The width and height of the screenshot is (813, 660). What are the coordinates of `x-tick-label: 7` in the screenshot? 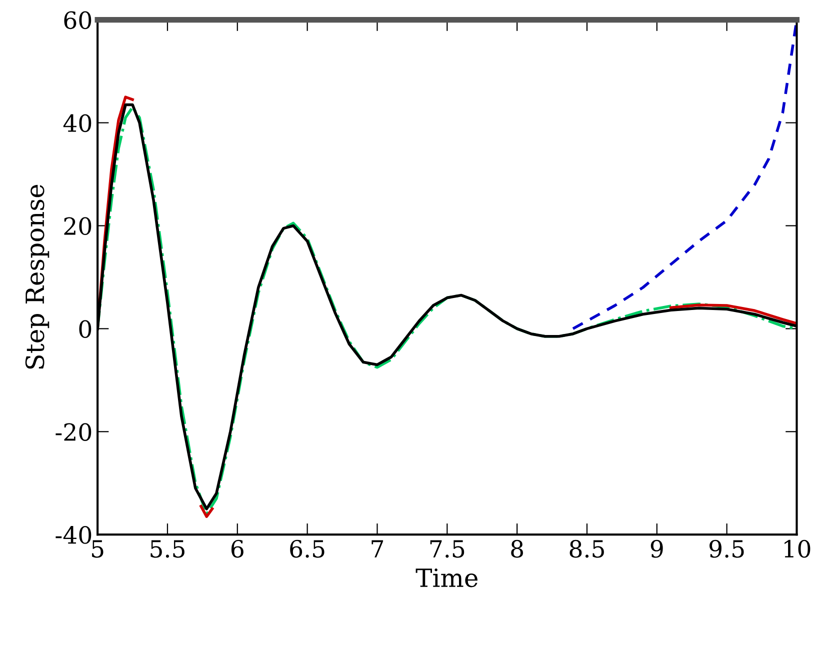 It's located at (378, 549).